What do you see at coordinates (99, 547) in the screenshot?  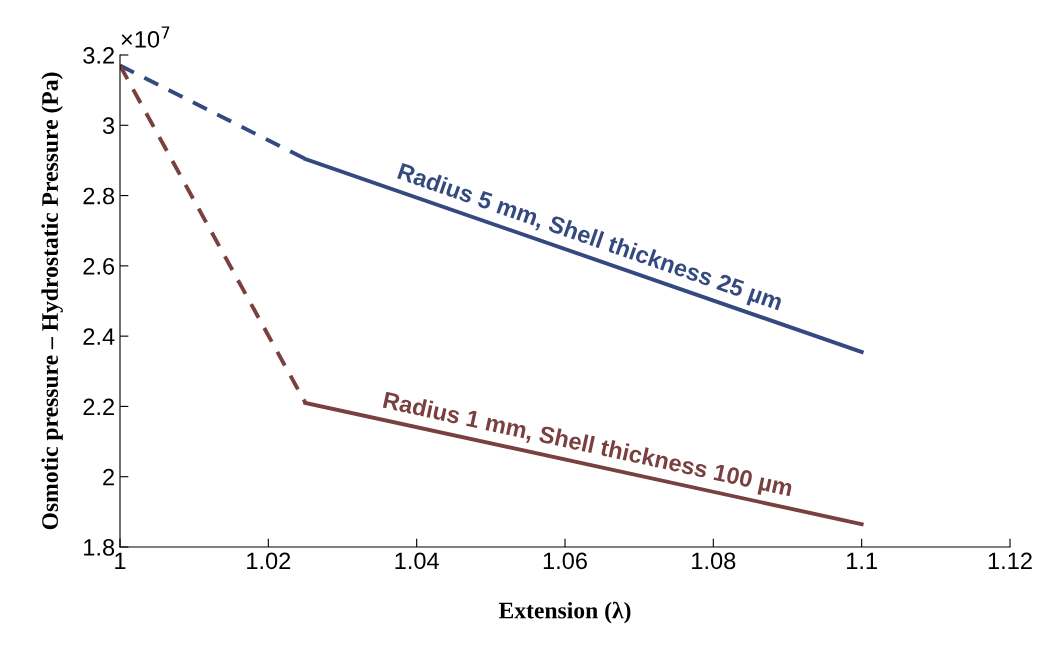 I see `y-tick-label: 1.8` at bounding box center [99, 547].